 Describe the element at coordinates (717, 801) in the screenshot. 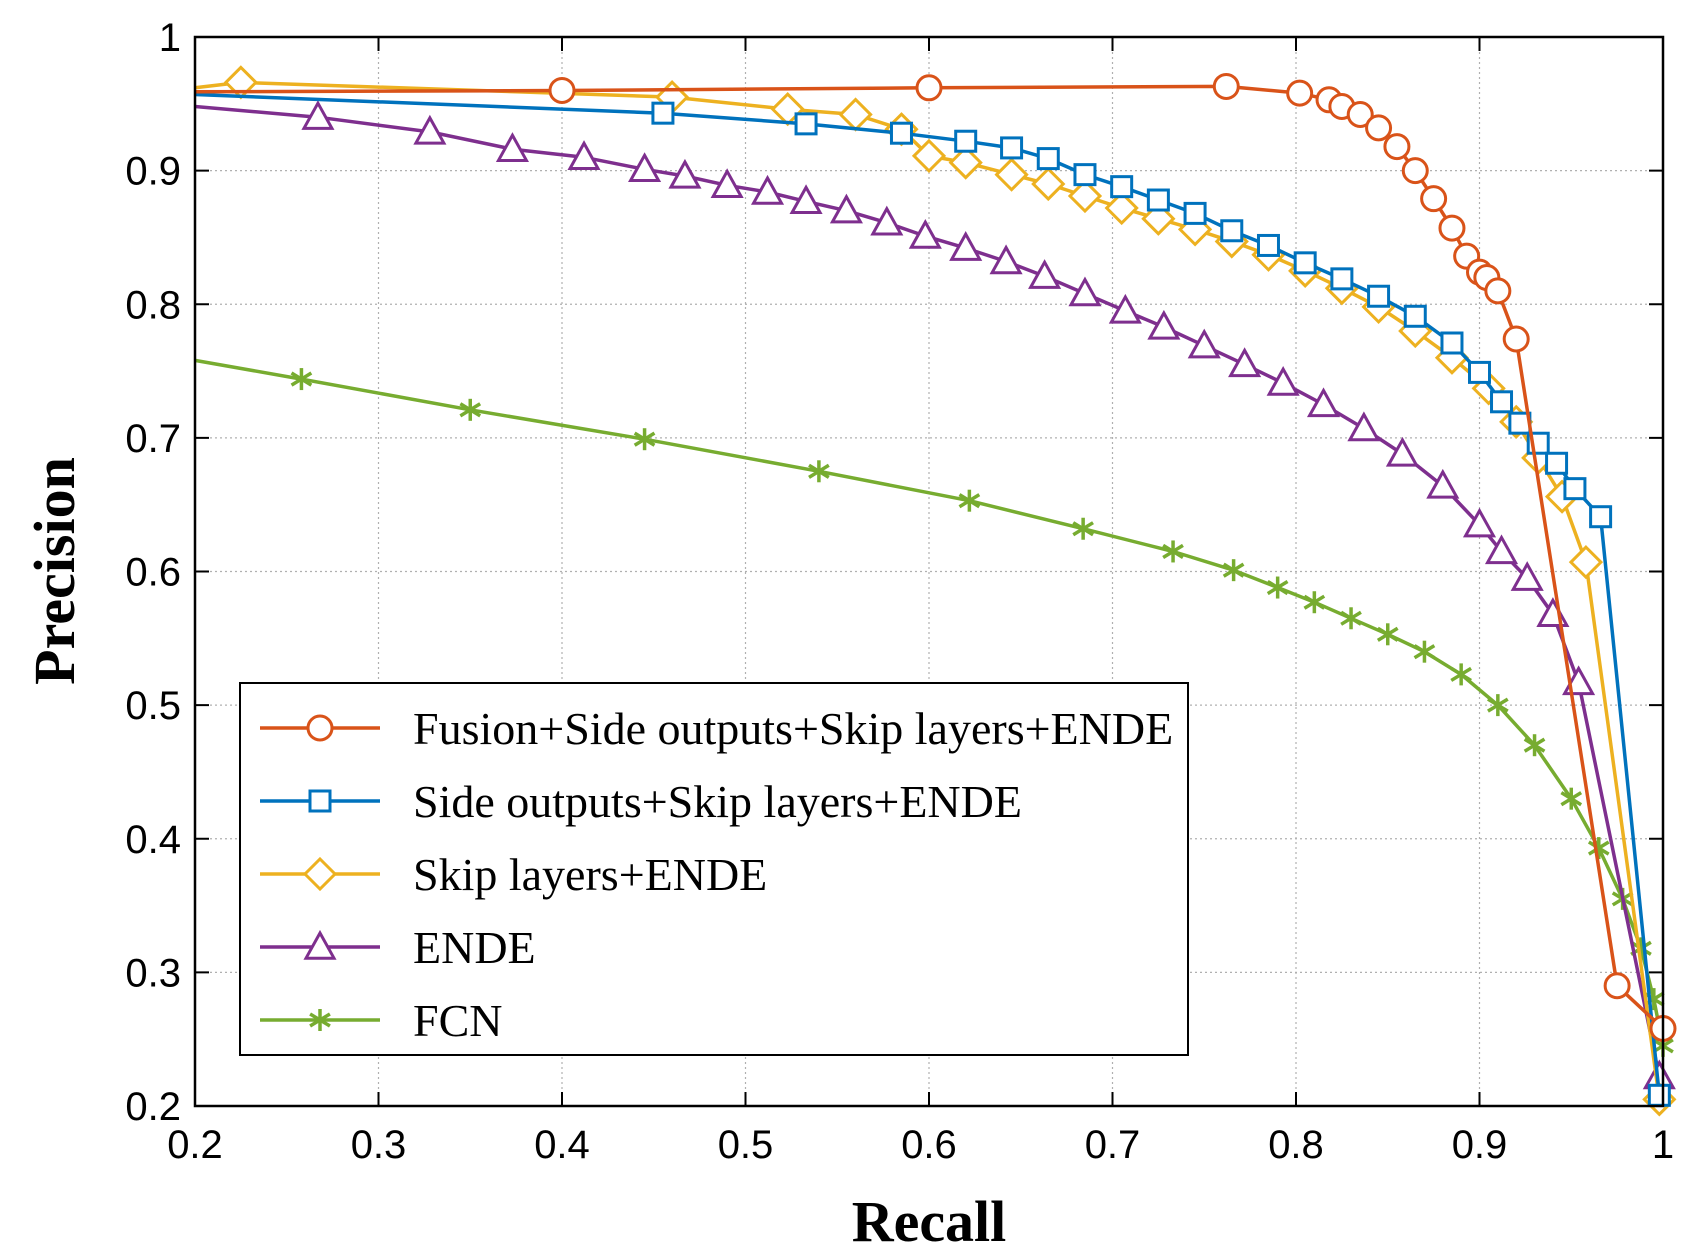

I see `legend-label: Side outputs+Skip layers+ENDE` at that location.